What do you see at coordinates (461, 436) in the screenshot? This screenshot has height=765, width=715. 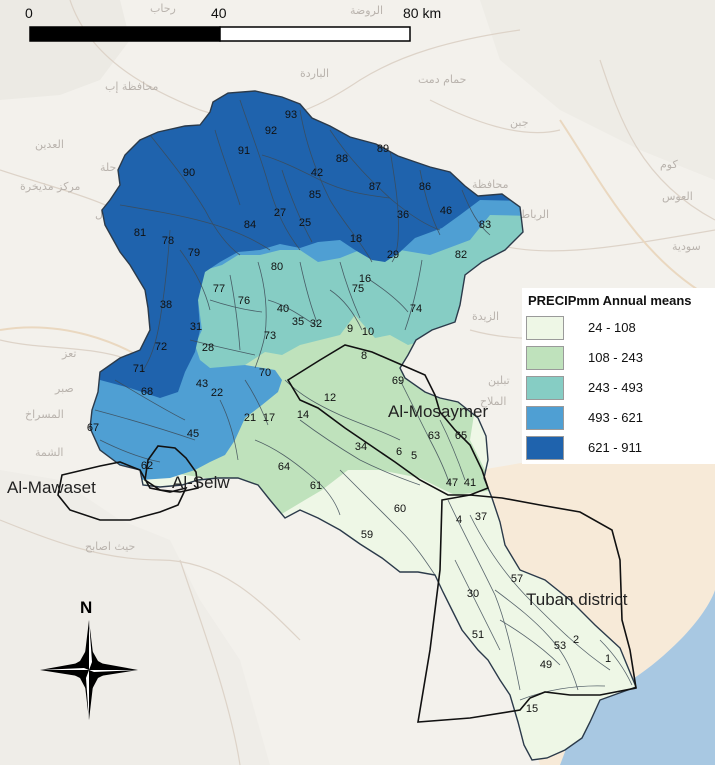 I see `subbasin-label: 65` at bounding box center [461, 436].